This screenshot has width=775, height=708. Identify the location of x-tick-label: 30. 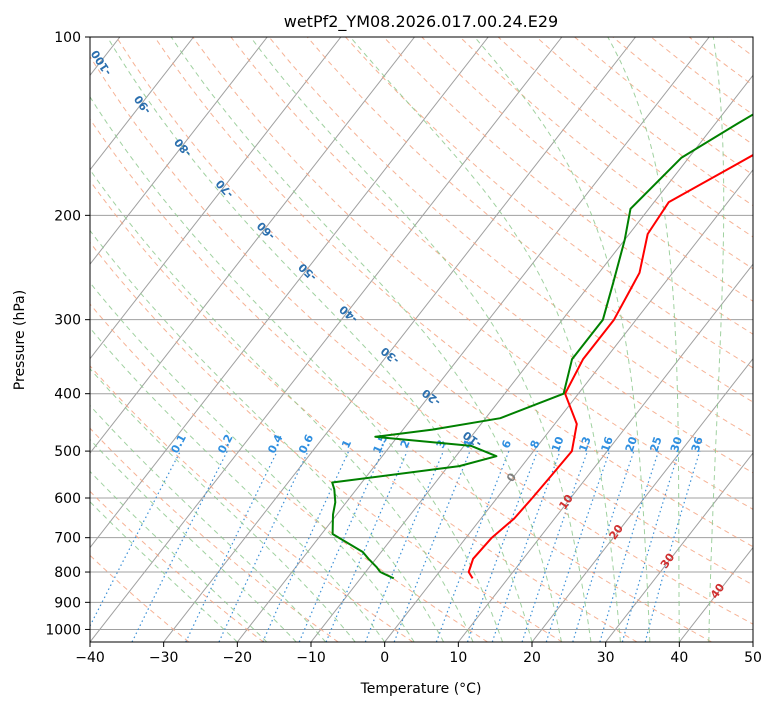
(606, 658).